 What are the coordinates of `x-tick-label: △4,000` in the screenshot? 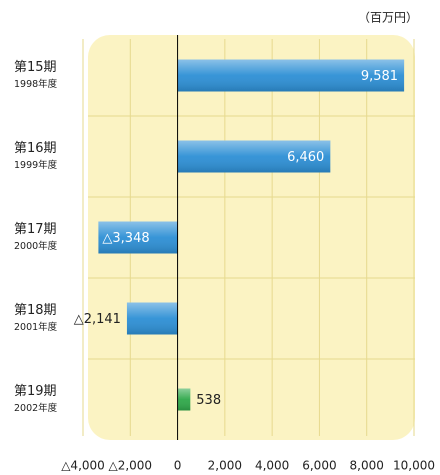 It's located at (83, 466).